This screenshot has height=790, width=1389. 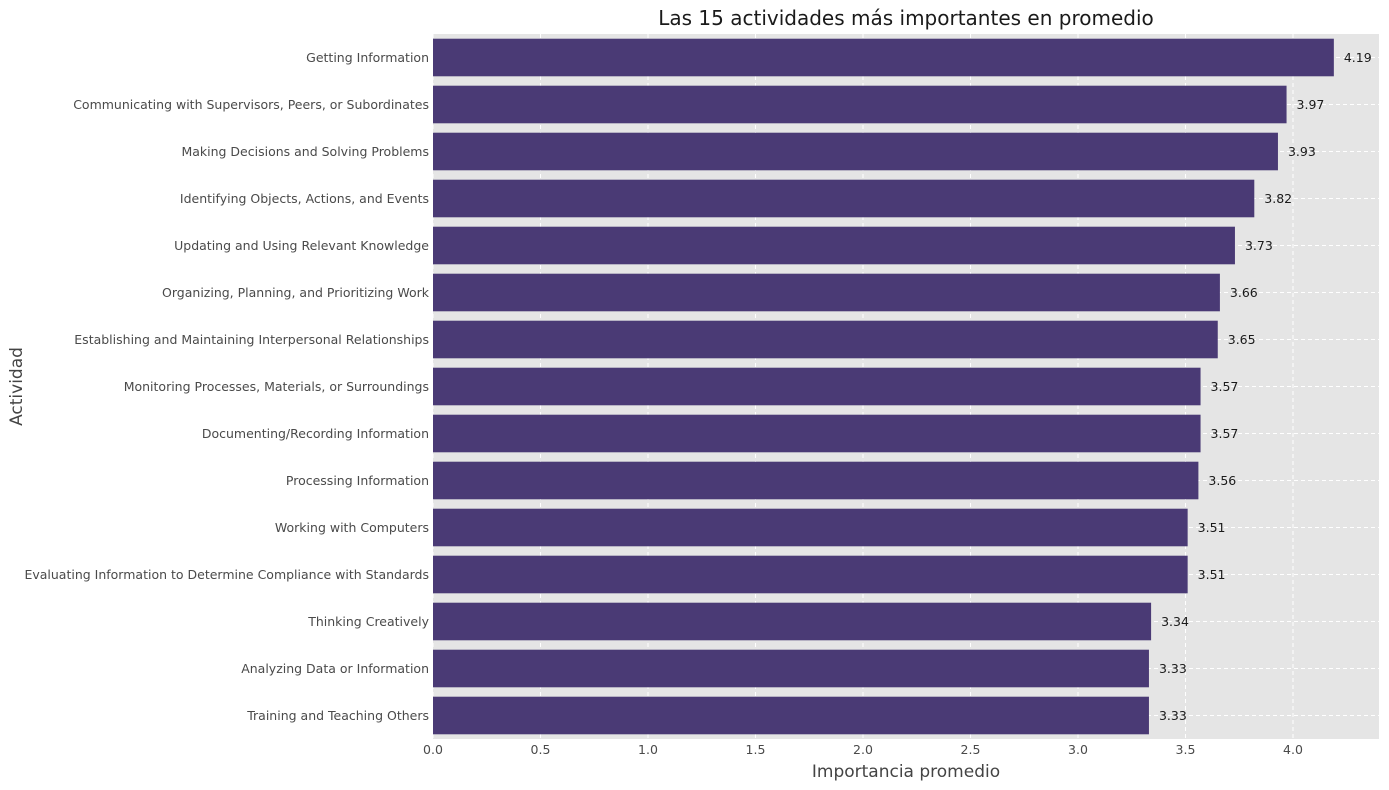 I want to click on y-tick-label: Working with Computers, so click(x=352, y=527).